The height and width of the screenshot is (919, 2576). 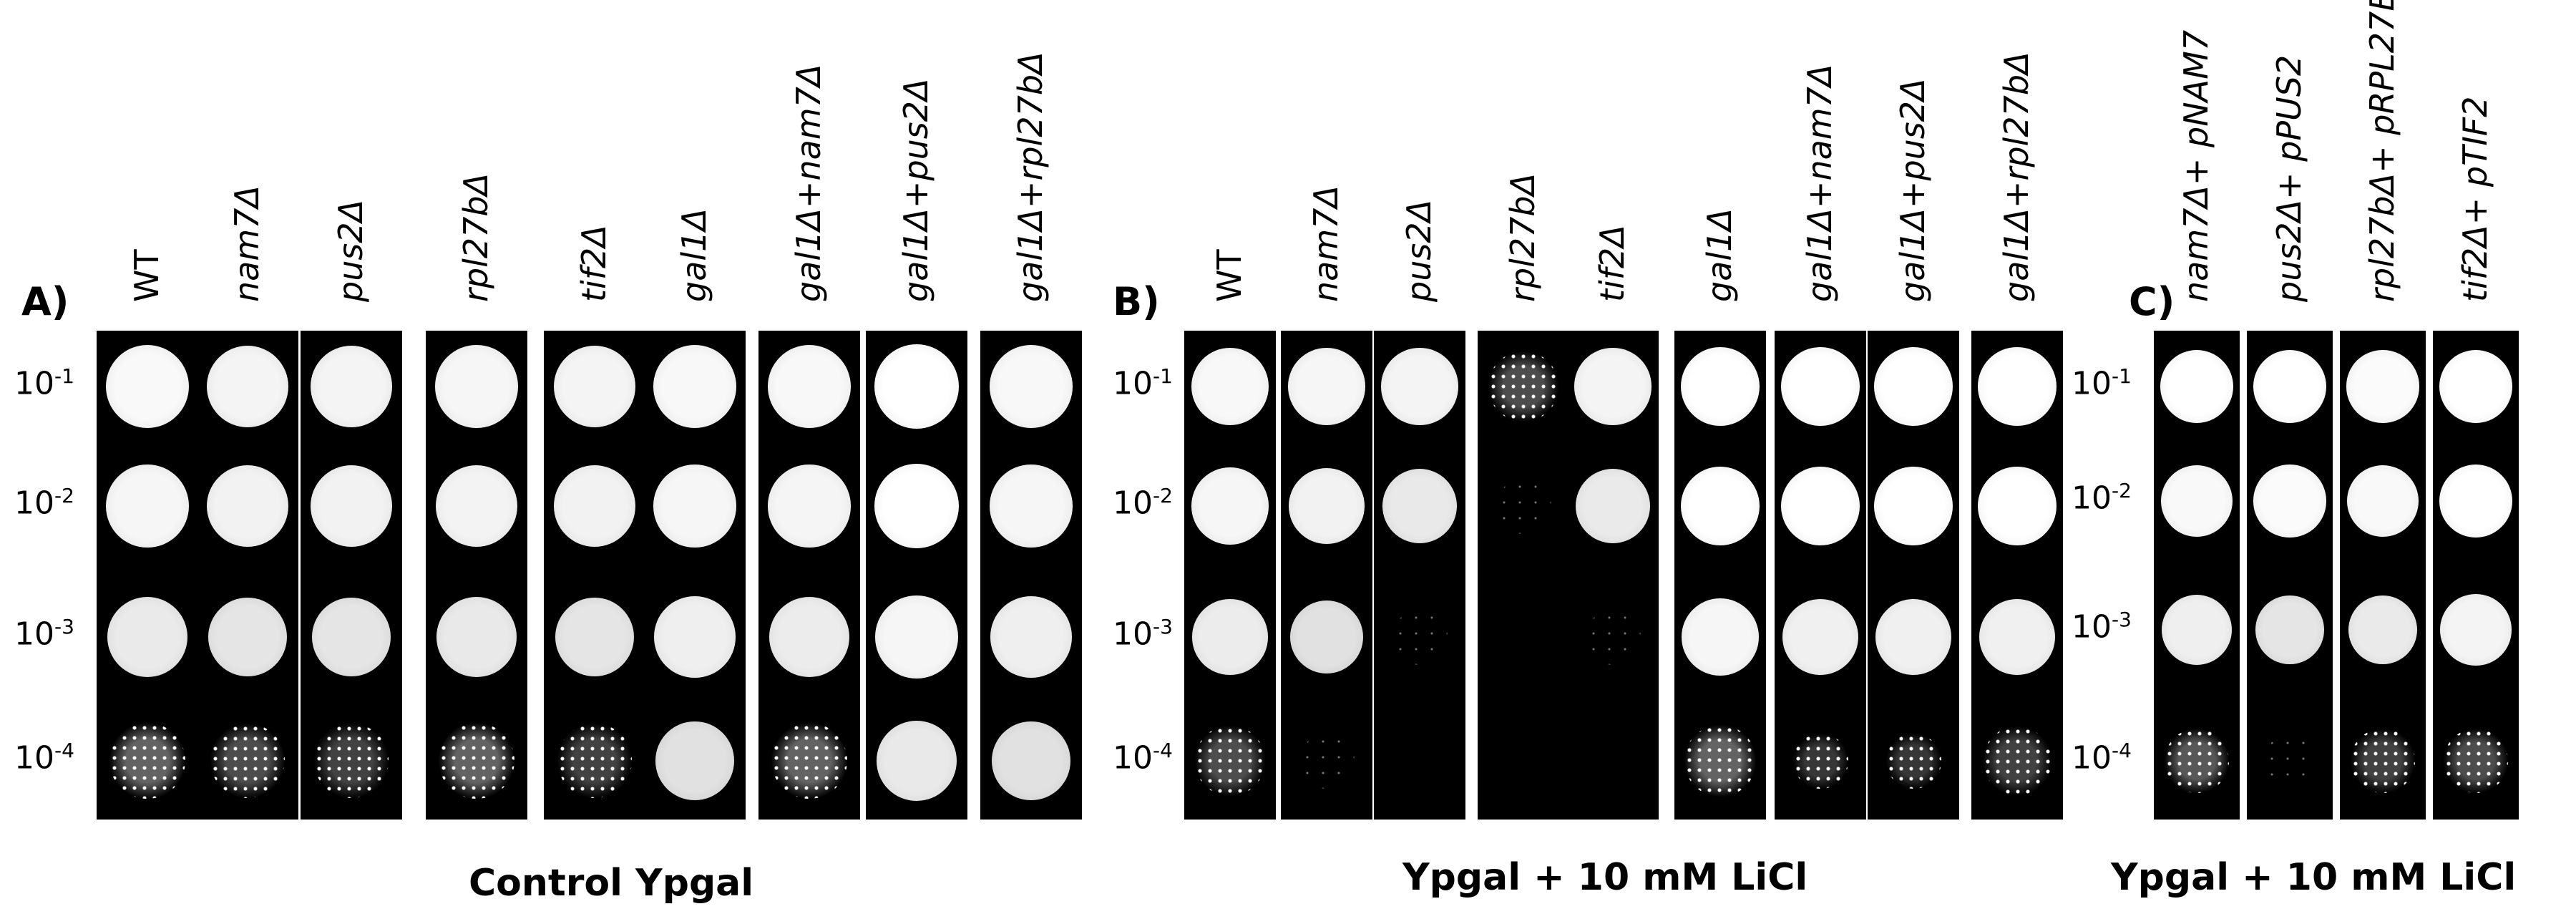 What do you see at coordinates (2289, 178) in the screenshot?
I see `strain-label: pus2Δ+ pPUS2` at bounding box center [2289, 178].